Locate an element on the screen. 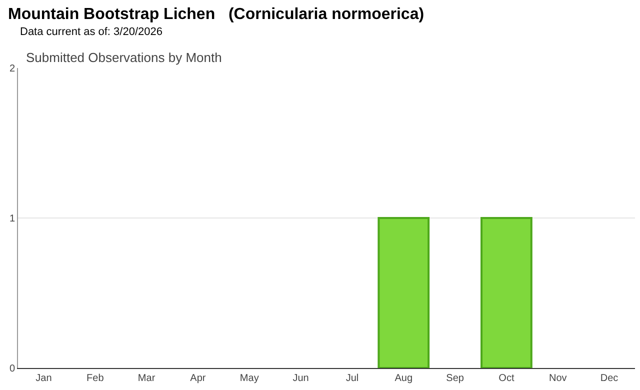 Image resolution: width=640 pixels, height=390 pixels. chart-title: Mountain Bootstrap Lichen (Cornicularia normoerica) is located at coordinates (216, 14).